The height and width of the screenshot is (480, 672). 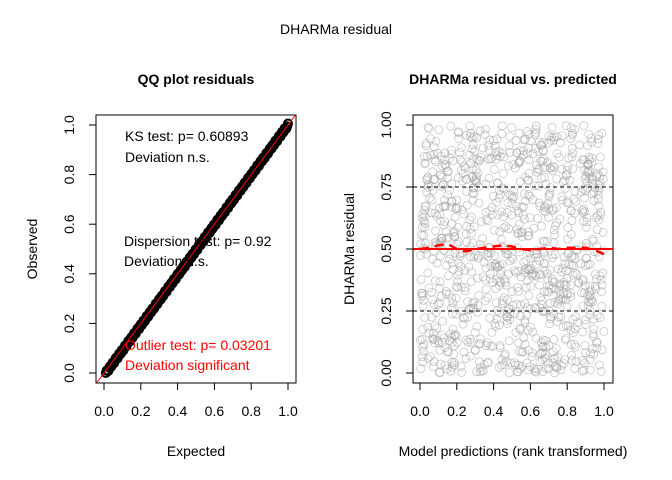 What do you see at coordinates (513, 79) in the screenshot?
I see `residual-title: DHARMa residual vs. predicted` at bounding box center [513, 79].